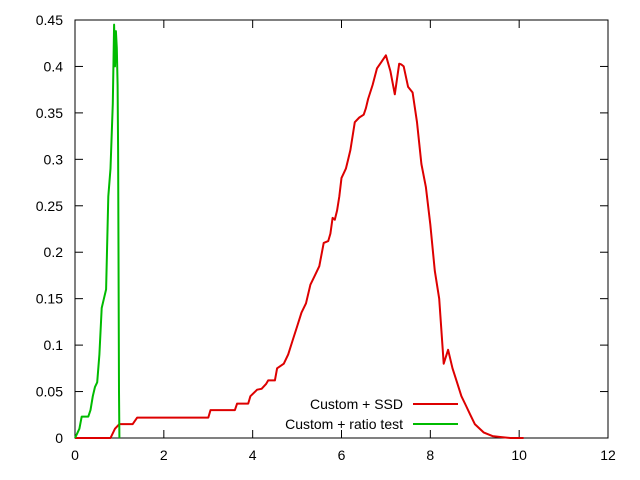 Image resolution: width=640 pixels, height=480 pixels. What do you see at coordinates (253, 455) in the screenshot?
I see `x-tick-label: 4` at bounding box center [253, 455].